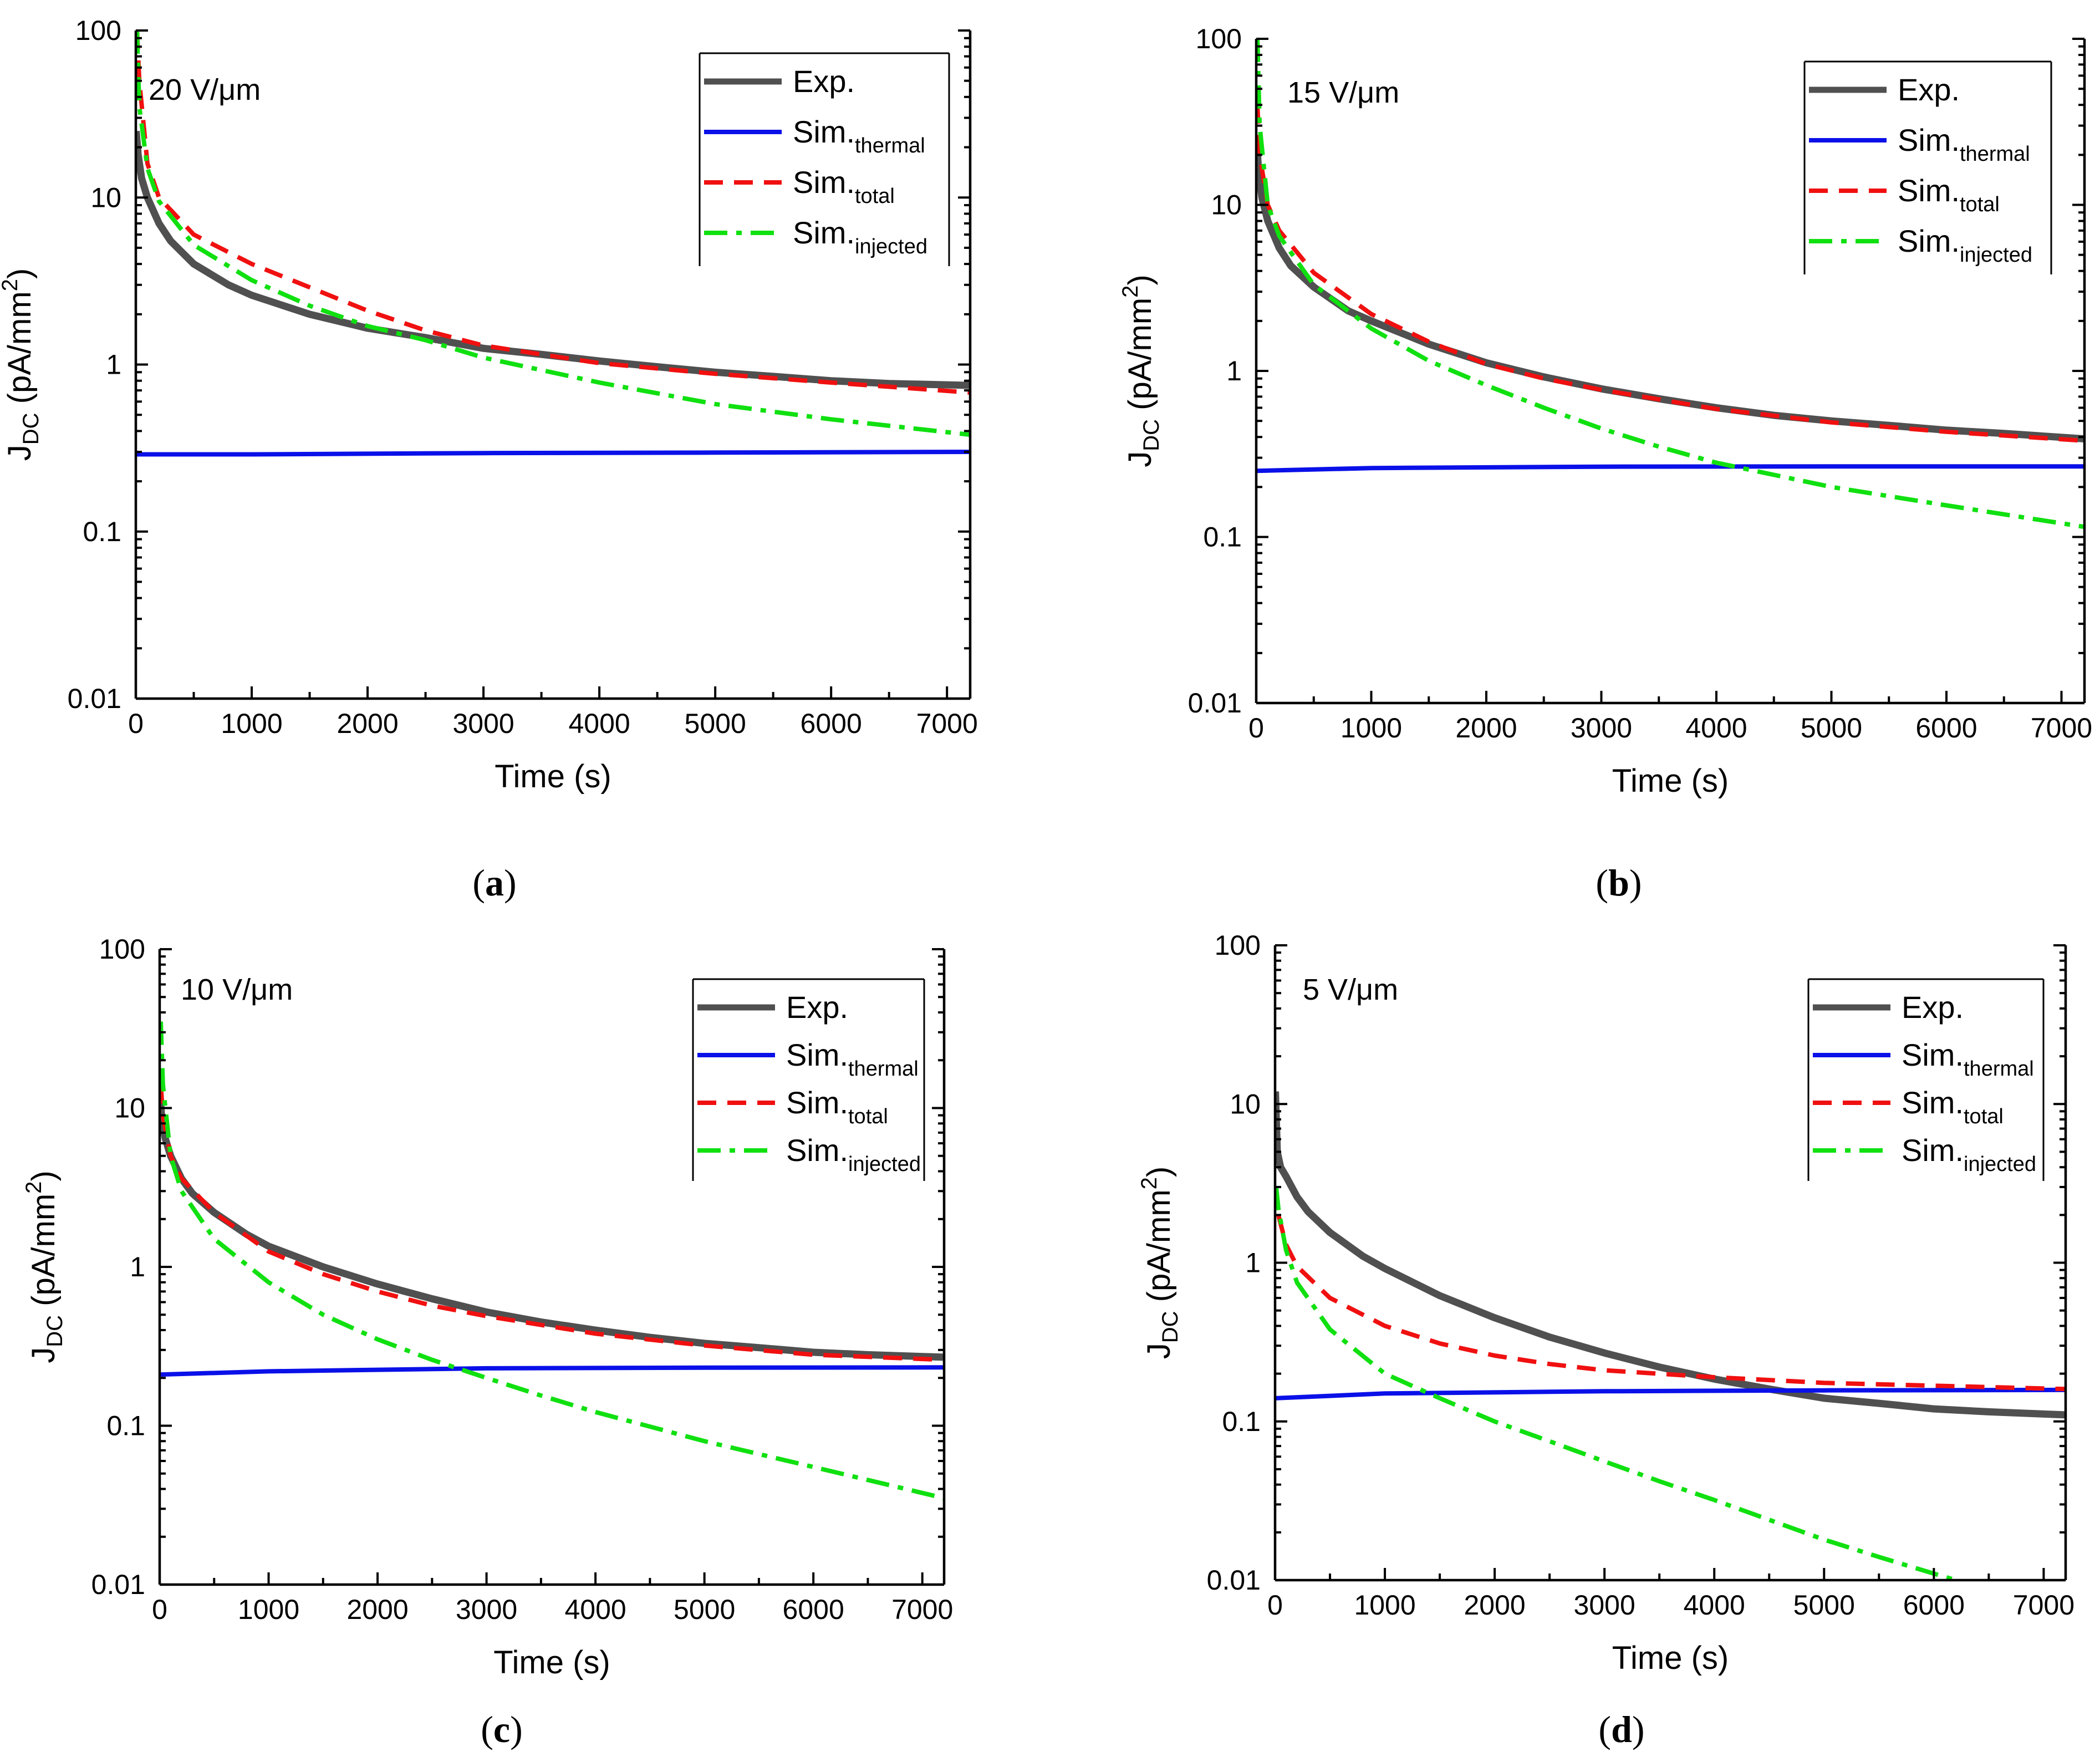  Describe the element at coordinates (1618, 883) in the screenshot. I see `panel-letter: b` at that location.